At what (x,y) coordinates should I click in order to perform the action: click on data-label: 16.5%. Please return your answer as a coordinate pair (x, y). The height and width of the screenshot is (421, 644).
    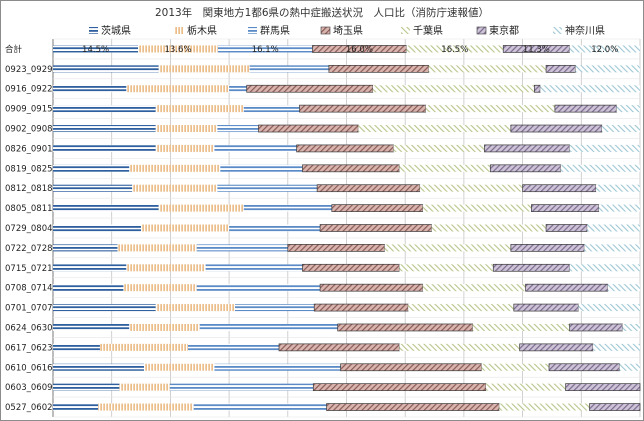
    Looking at the image, I should click on (454, 50).